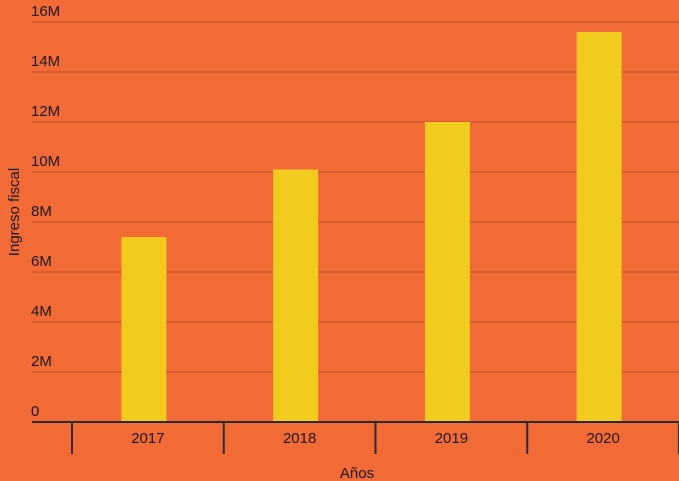 The width and height of the screenshot is (679, 481). I want to click on x-tick-label: 2017, so click(147, 438).